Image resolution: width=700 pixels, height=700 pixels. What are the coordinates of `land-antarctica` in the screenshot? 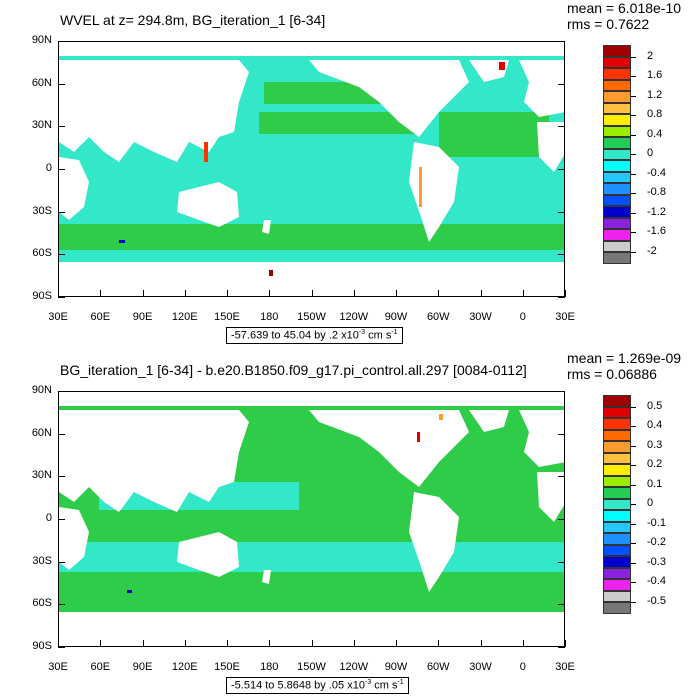 It's located at (311, 629).